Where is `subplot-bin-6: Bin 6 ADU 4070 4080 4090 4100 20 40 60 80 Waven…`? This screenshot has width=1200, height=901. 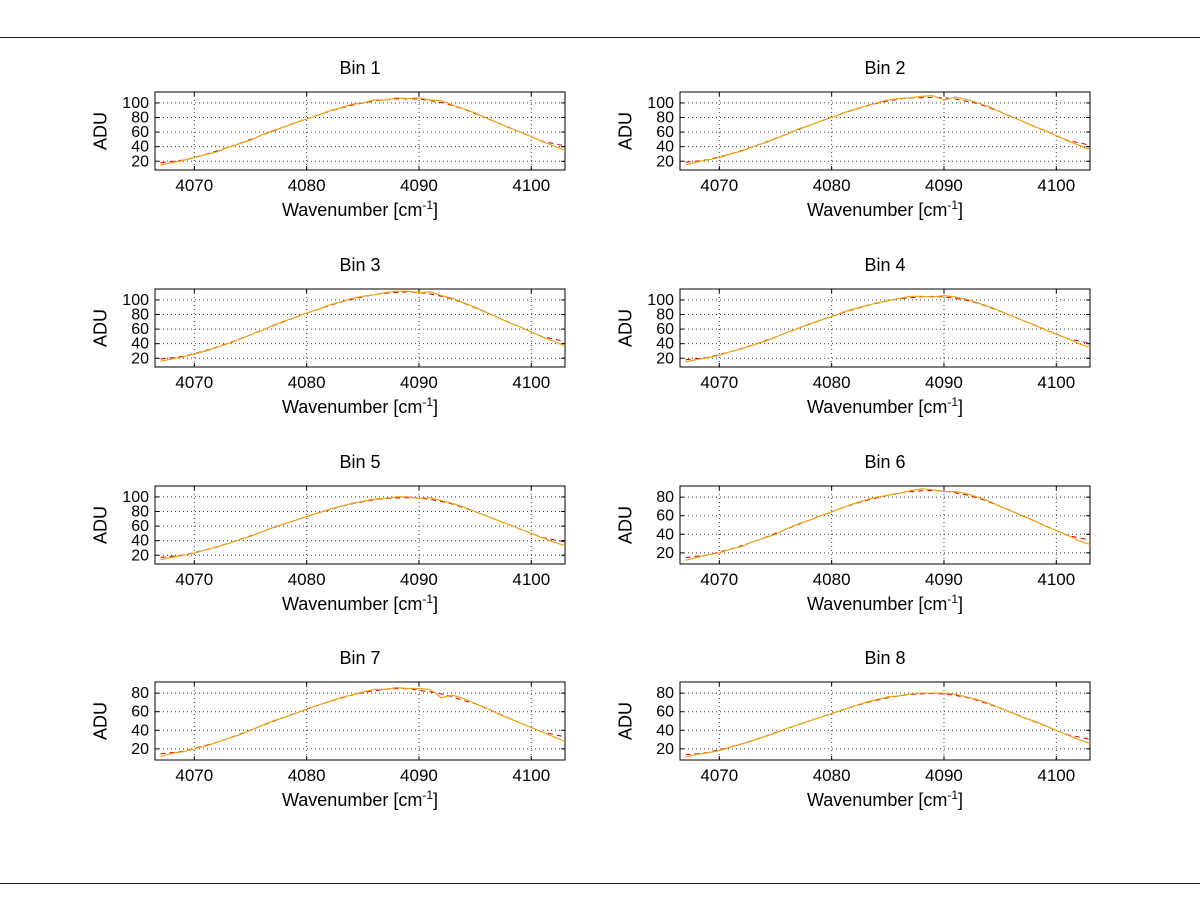
subplot-bin-6: Bin 6 ADU 4070 4080 4090 4100 20 40 60 80 Waven… is located at coordinates (850, 538).